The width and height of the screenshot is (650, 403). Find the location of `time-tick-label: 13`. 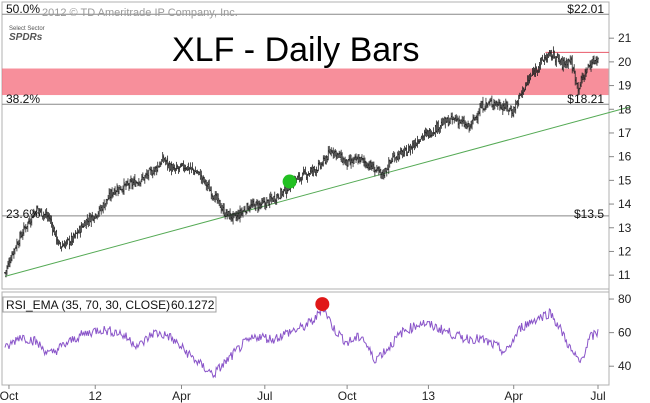

time-tick-label: 13 is located at coordinates (429, 396).